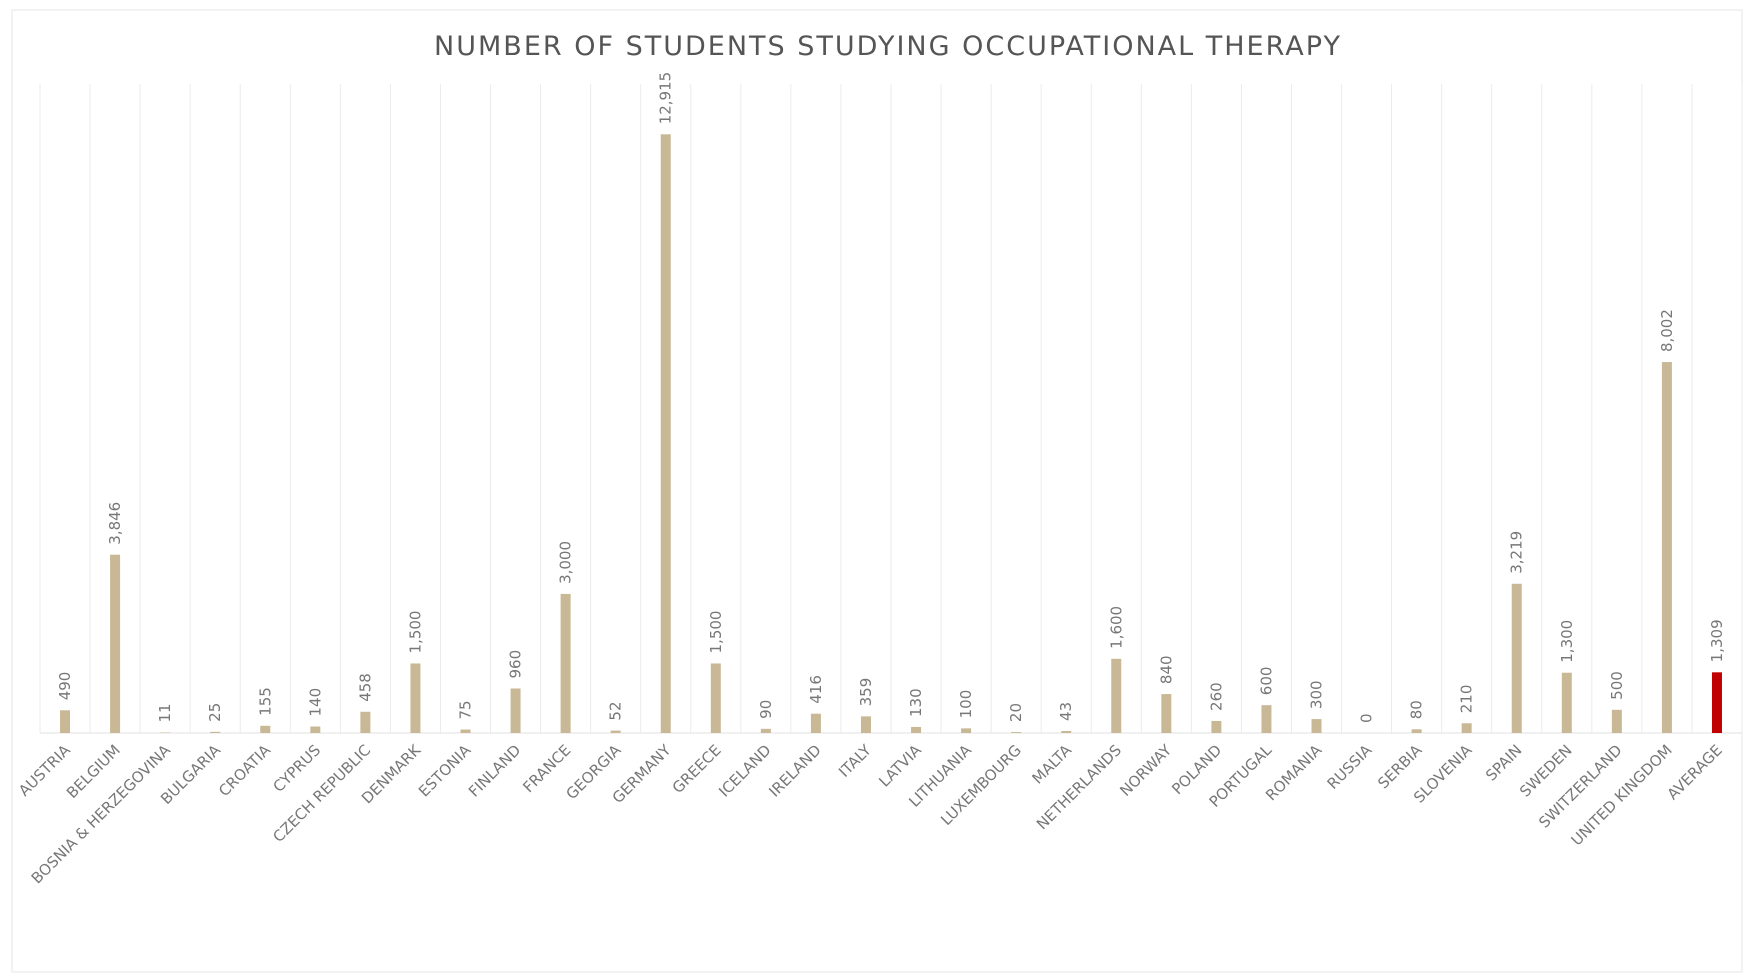 This screenshot has height=976, width=1749. Describe the element at coordinates (616, 710) in the screenshot. I see `value-label: 52` at that location.